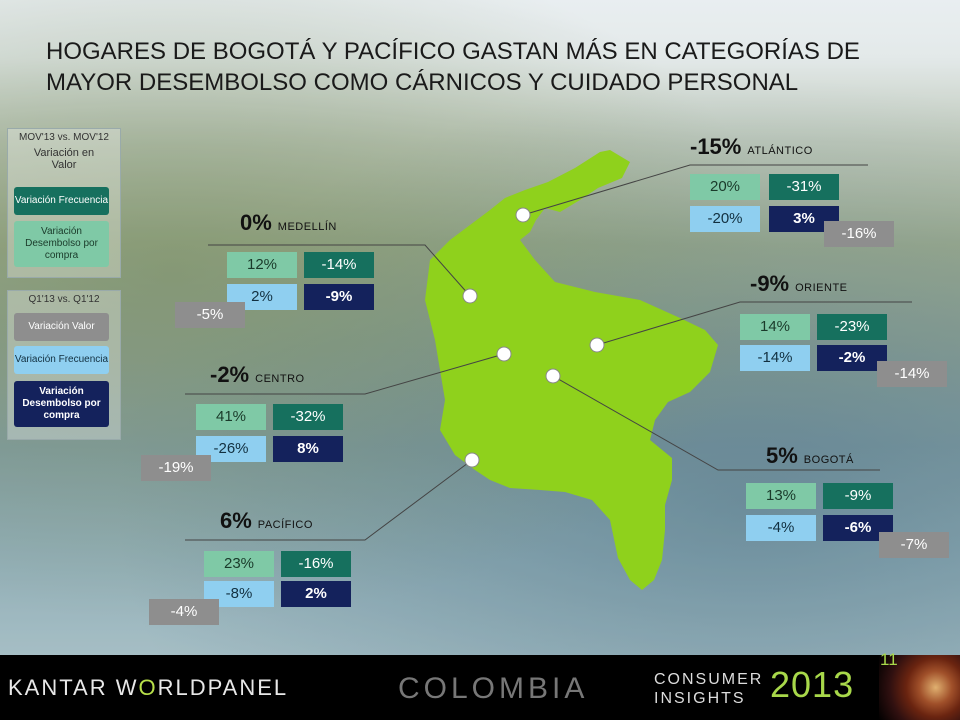  I want to click on region-medellin-header: 0% MEDELLÍN, so click(288, 223).